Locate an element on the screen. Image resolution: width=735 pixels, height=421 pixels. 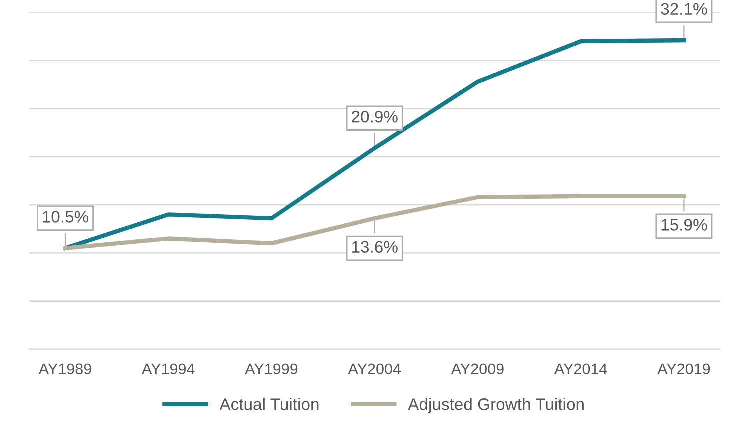
data-label: 15.9% is located at coordinates (685, 225).